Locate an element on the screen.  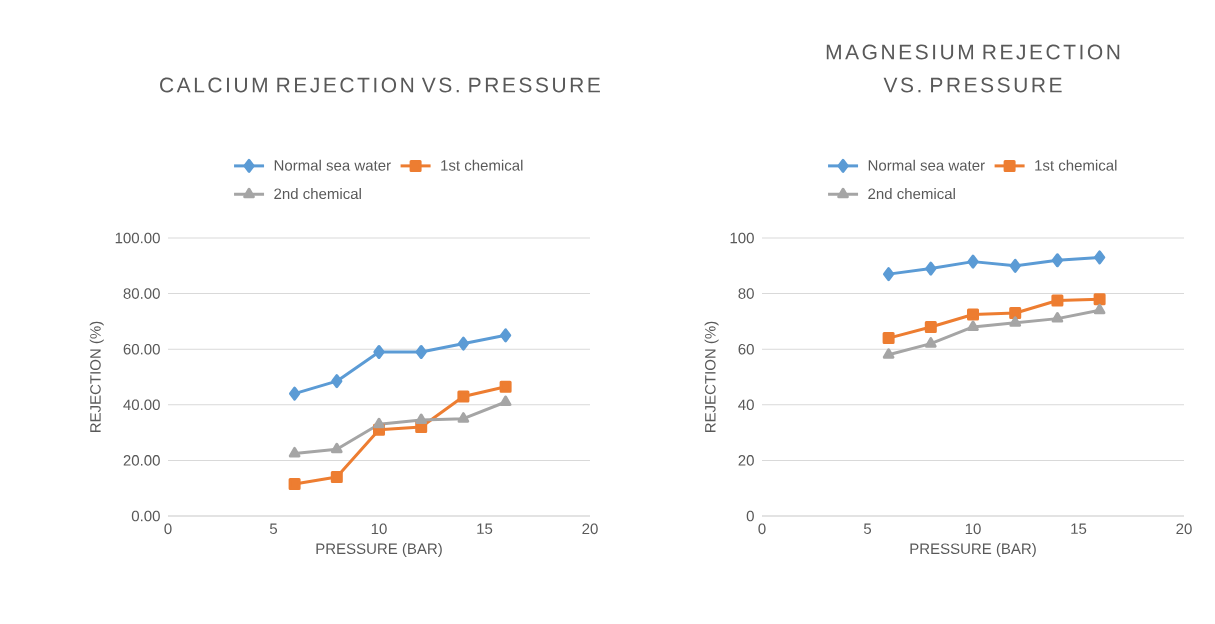
y-tick-label: 0 is located at coordinates (750, 516).